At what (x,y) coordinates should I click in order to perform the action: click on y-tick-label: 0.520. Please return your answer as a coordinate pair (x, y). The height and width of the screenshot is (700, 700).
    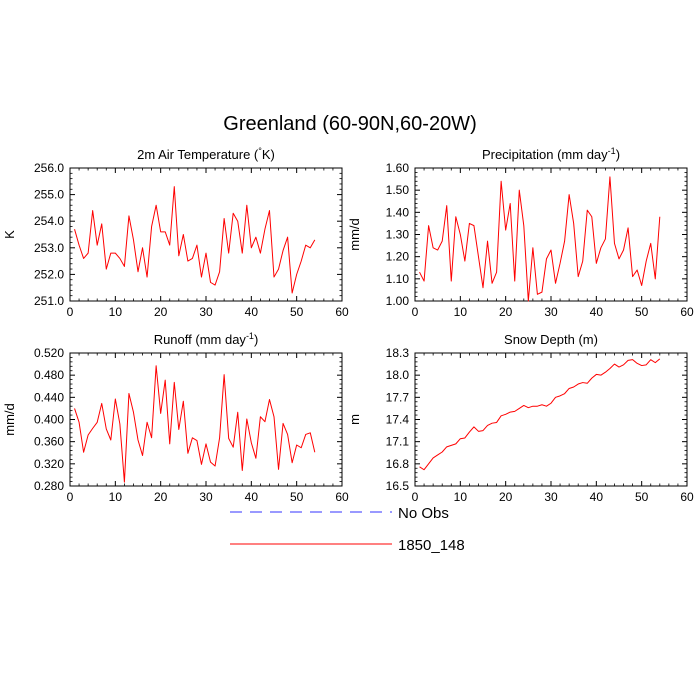
    Looking at the image, I should click on (49, 353).